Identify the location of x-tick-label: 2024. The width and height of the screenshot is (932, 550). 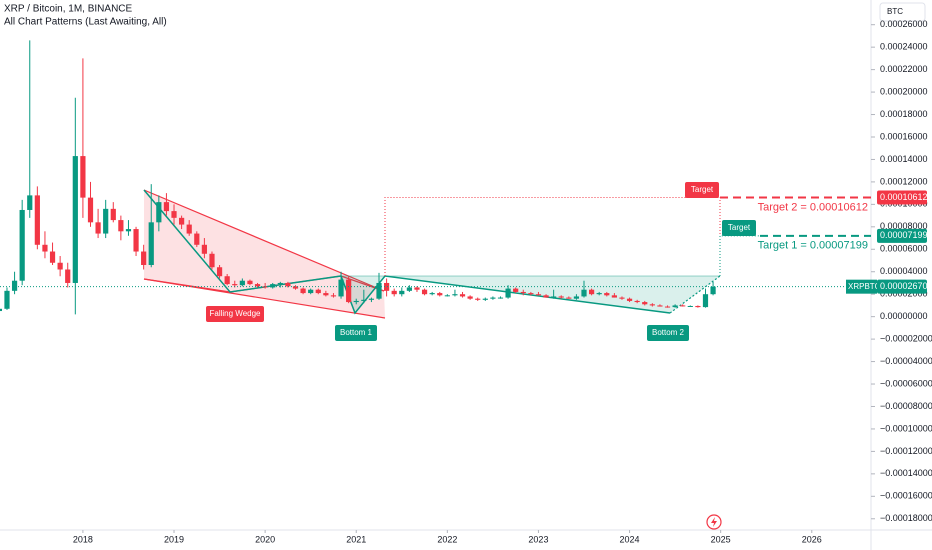
(630, 539).